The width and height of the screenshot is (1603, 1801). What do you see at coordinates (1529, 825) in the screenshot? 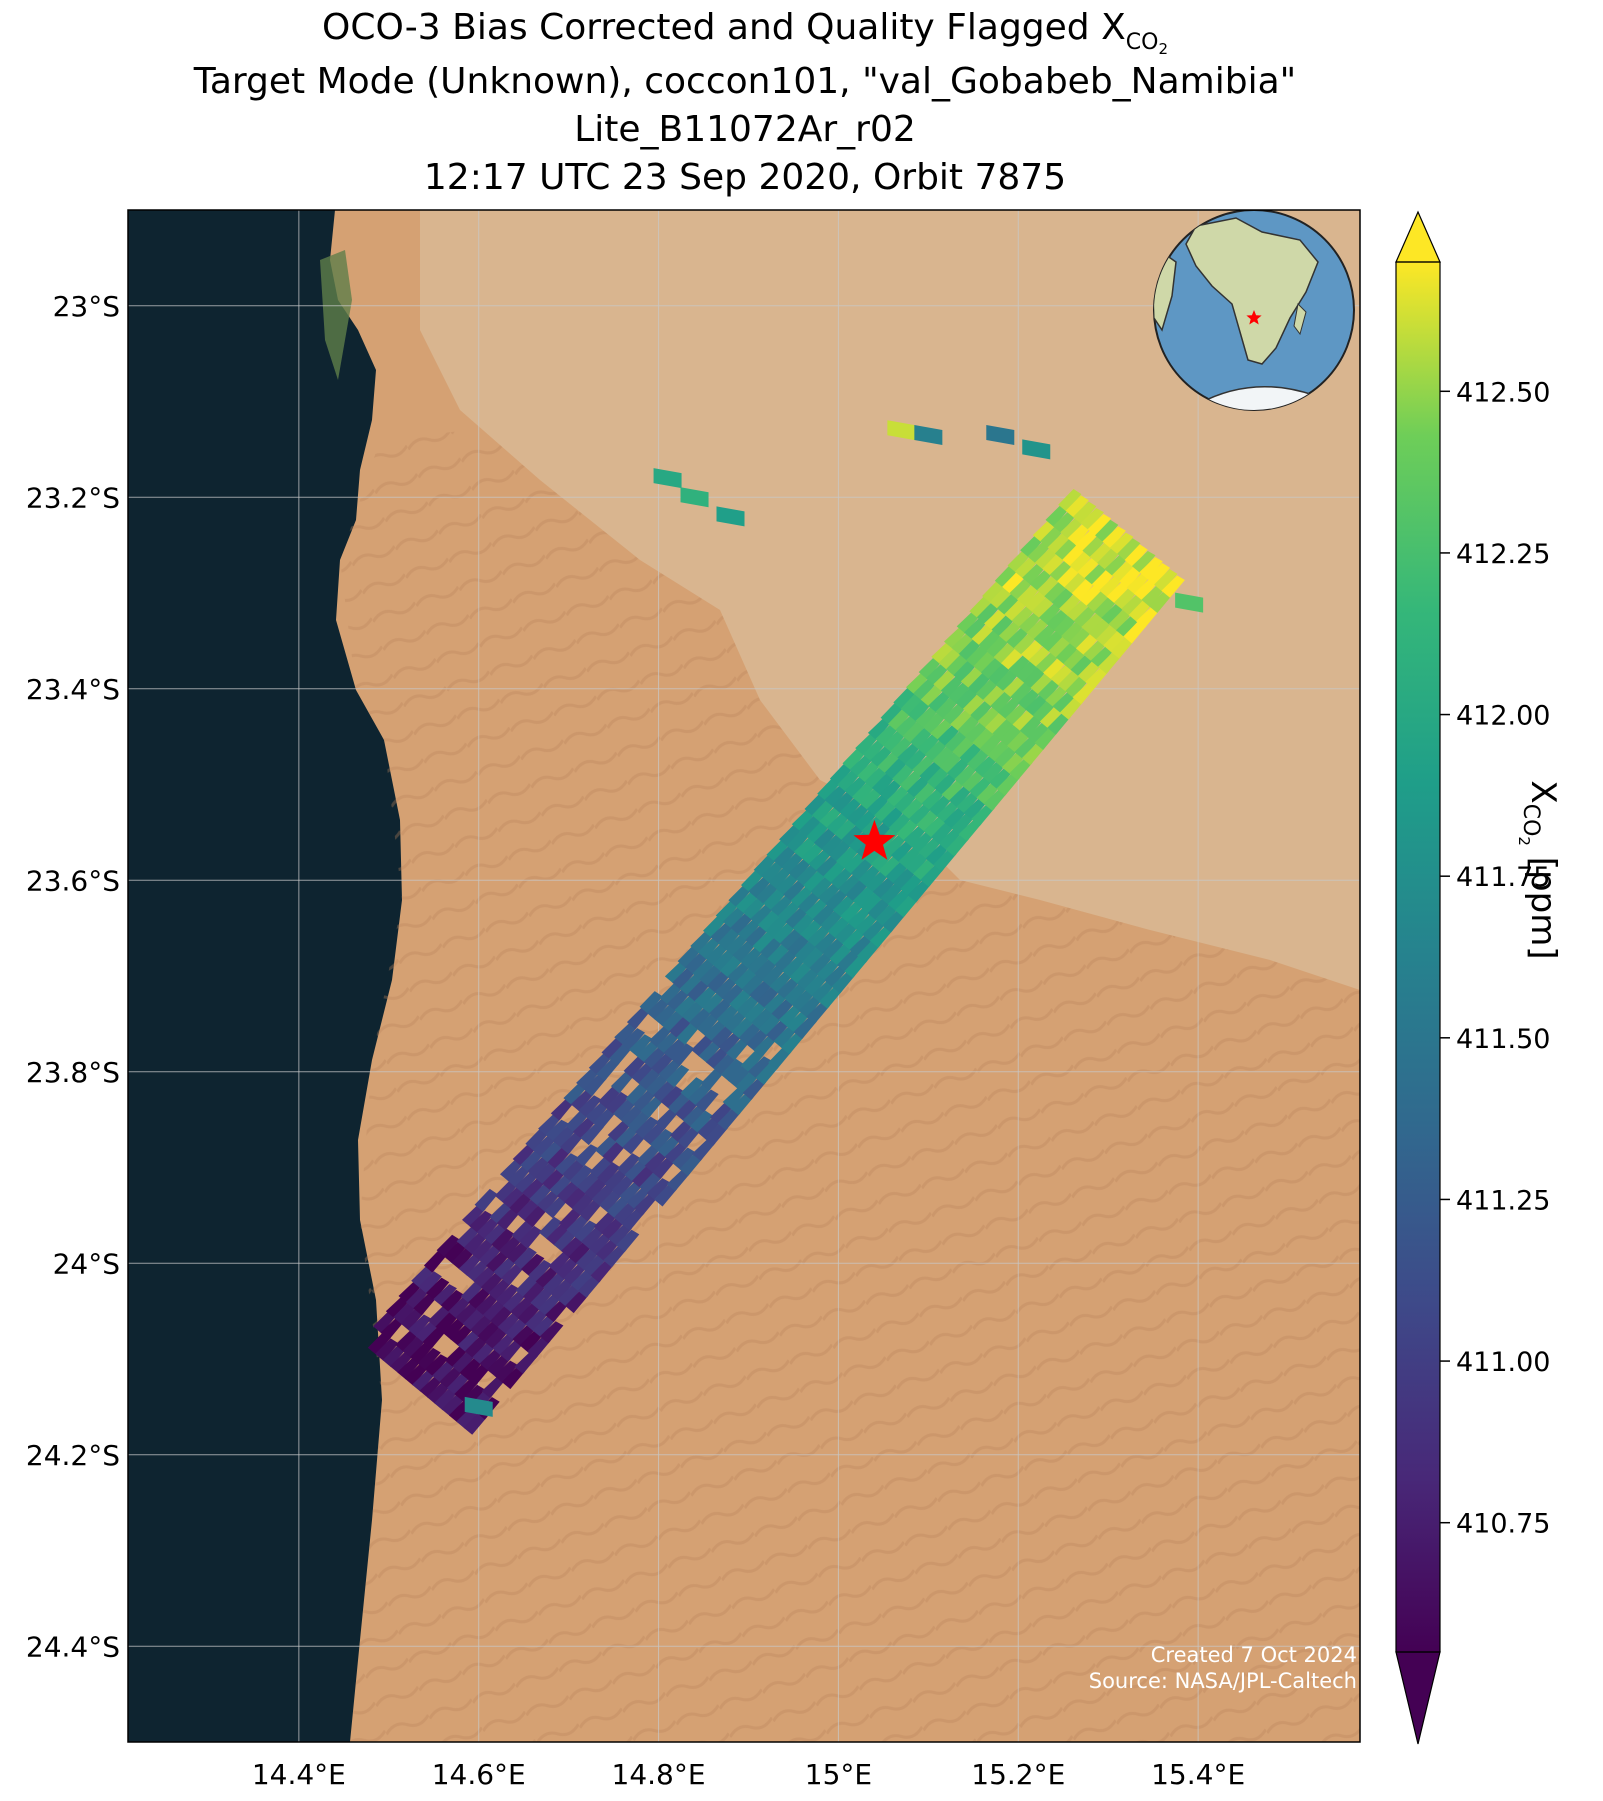
I see `colorbar-label-subscript: CO2` at bounding box center [1529, 825].